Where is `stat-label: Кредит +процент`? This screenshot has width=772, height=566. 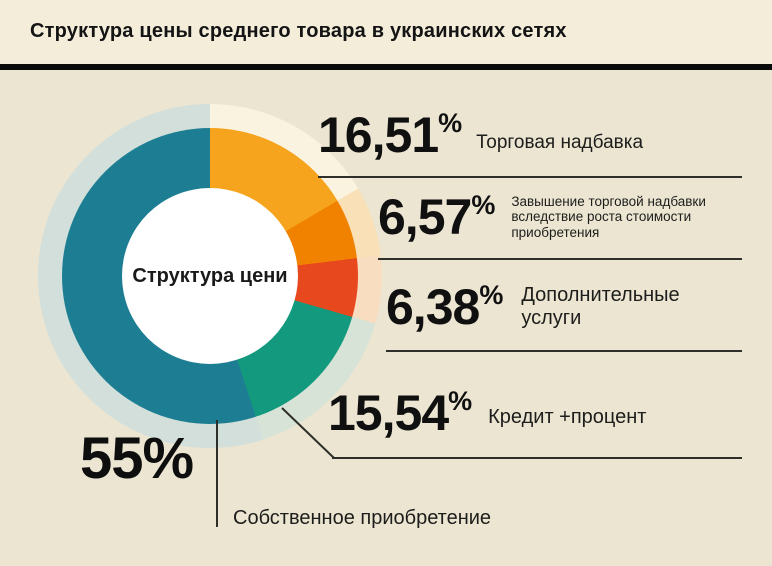
stat-label: Кредит +процент is located at coordinates (567, 417).